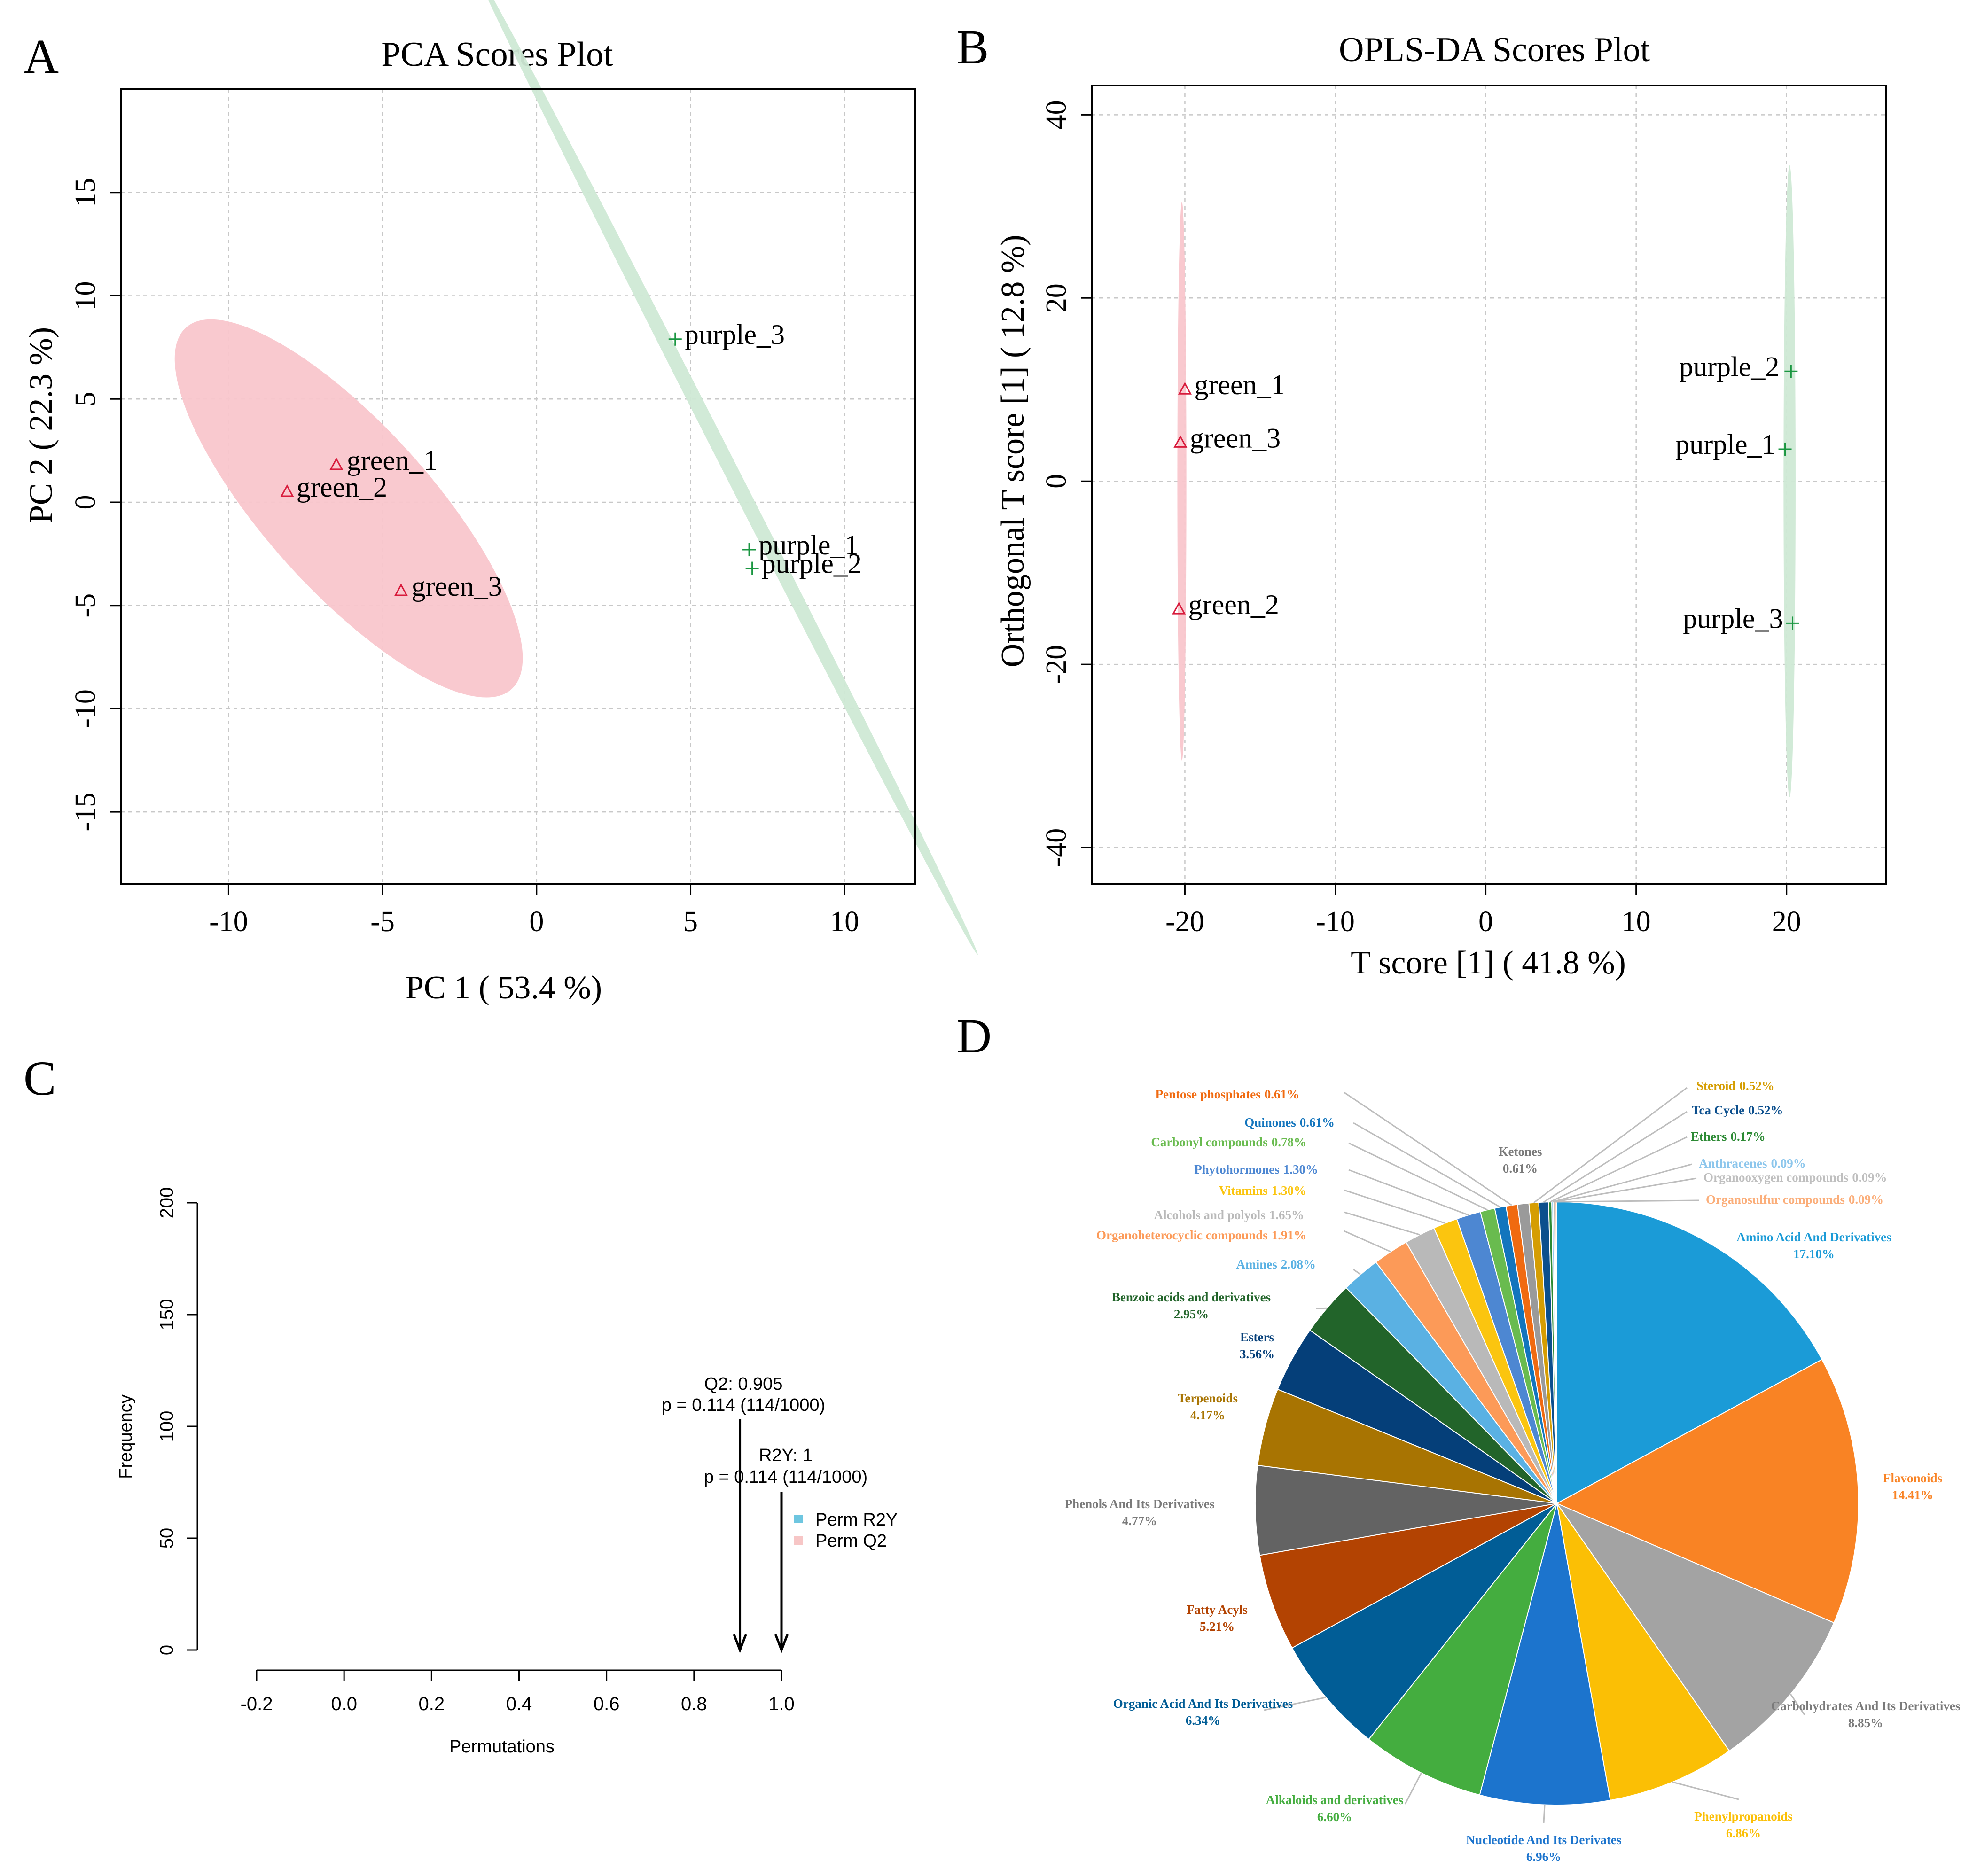 This screenshot has width=1969, height=1876. Describe the element at coordinates (1056, 847) in the screenshot. I see `y-tick-label: -40` at that location.